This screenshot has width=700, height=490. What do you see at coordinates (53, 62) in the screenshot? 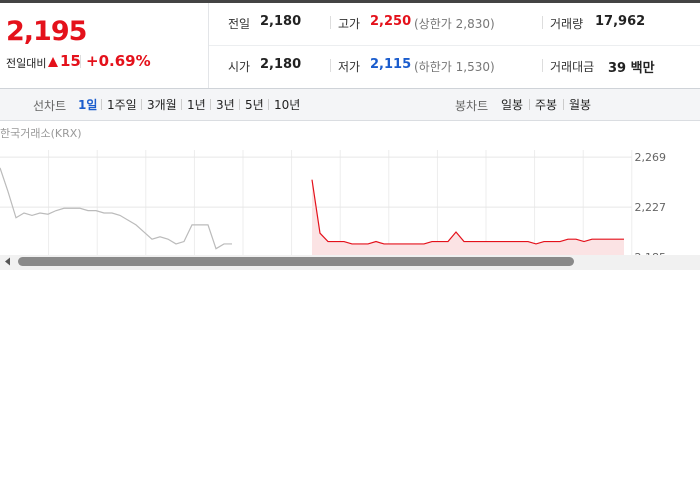
I see `up-arrow` at bounding box center [53, 62].